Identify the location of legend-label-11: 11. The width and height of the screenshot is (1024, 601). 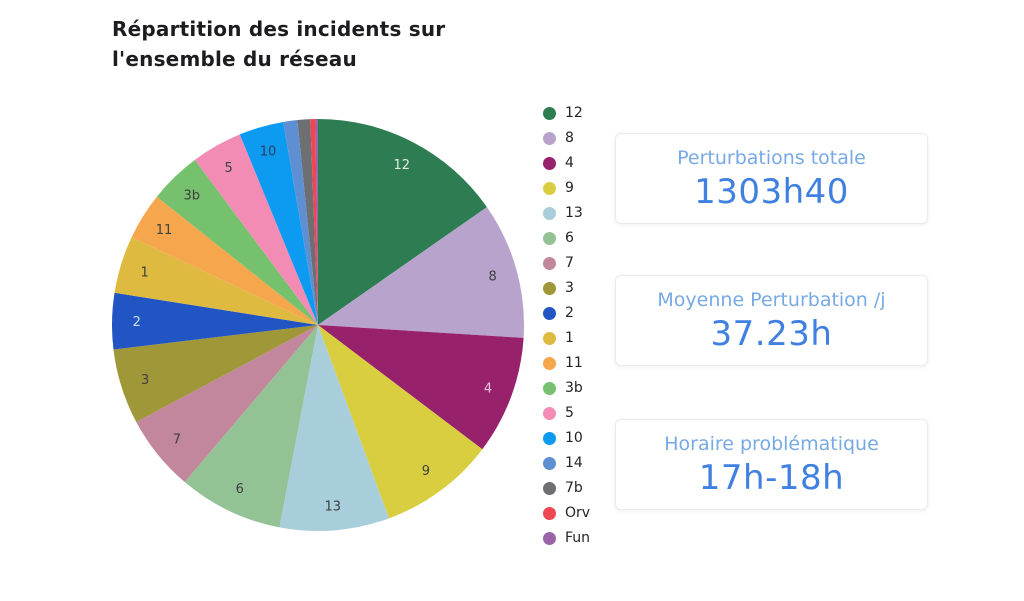
(574, 363).